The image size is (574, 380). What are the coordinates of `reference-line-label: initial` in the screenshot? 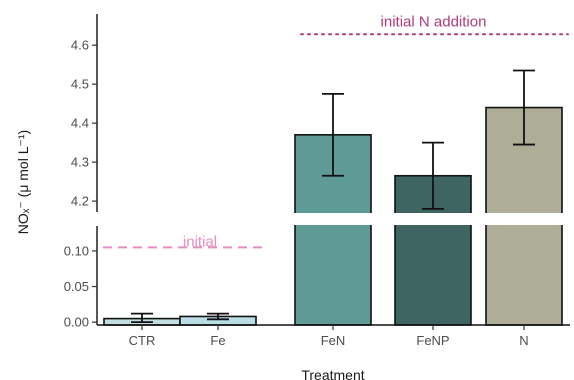 It's located at (200, 241).